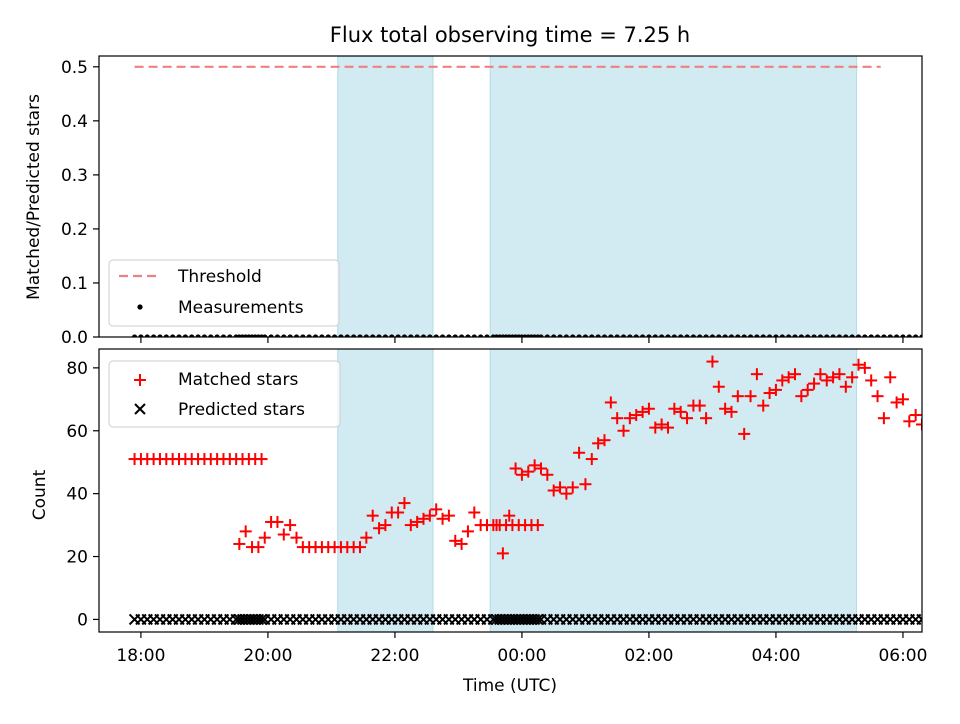 The image size is (960, 724). I want to click on bottom-legend-box, so click(224, 394).